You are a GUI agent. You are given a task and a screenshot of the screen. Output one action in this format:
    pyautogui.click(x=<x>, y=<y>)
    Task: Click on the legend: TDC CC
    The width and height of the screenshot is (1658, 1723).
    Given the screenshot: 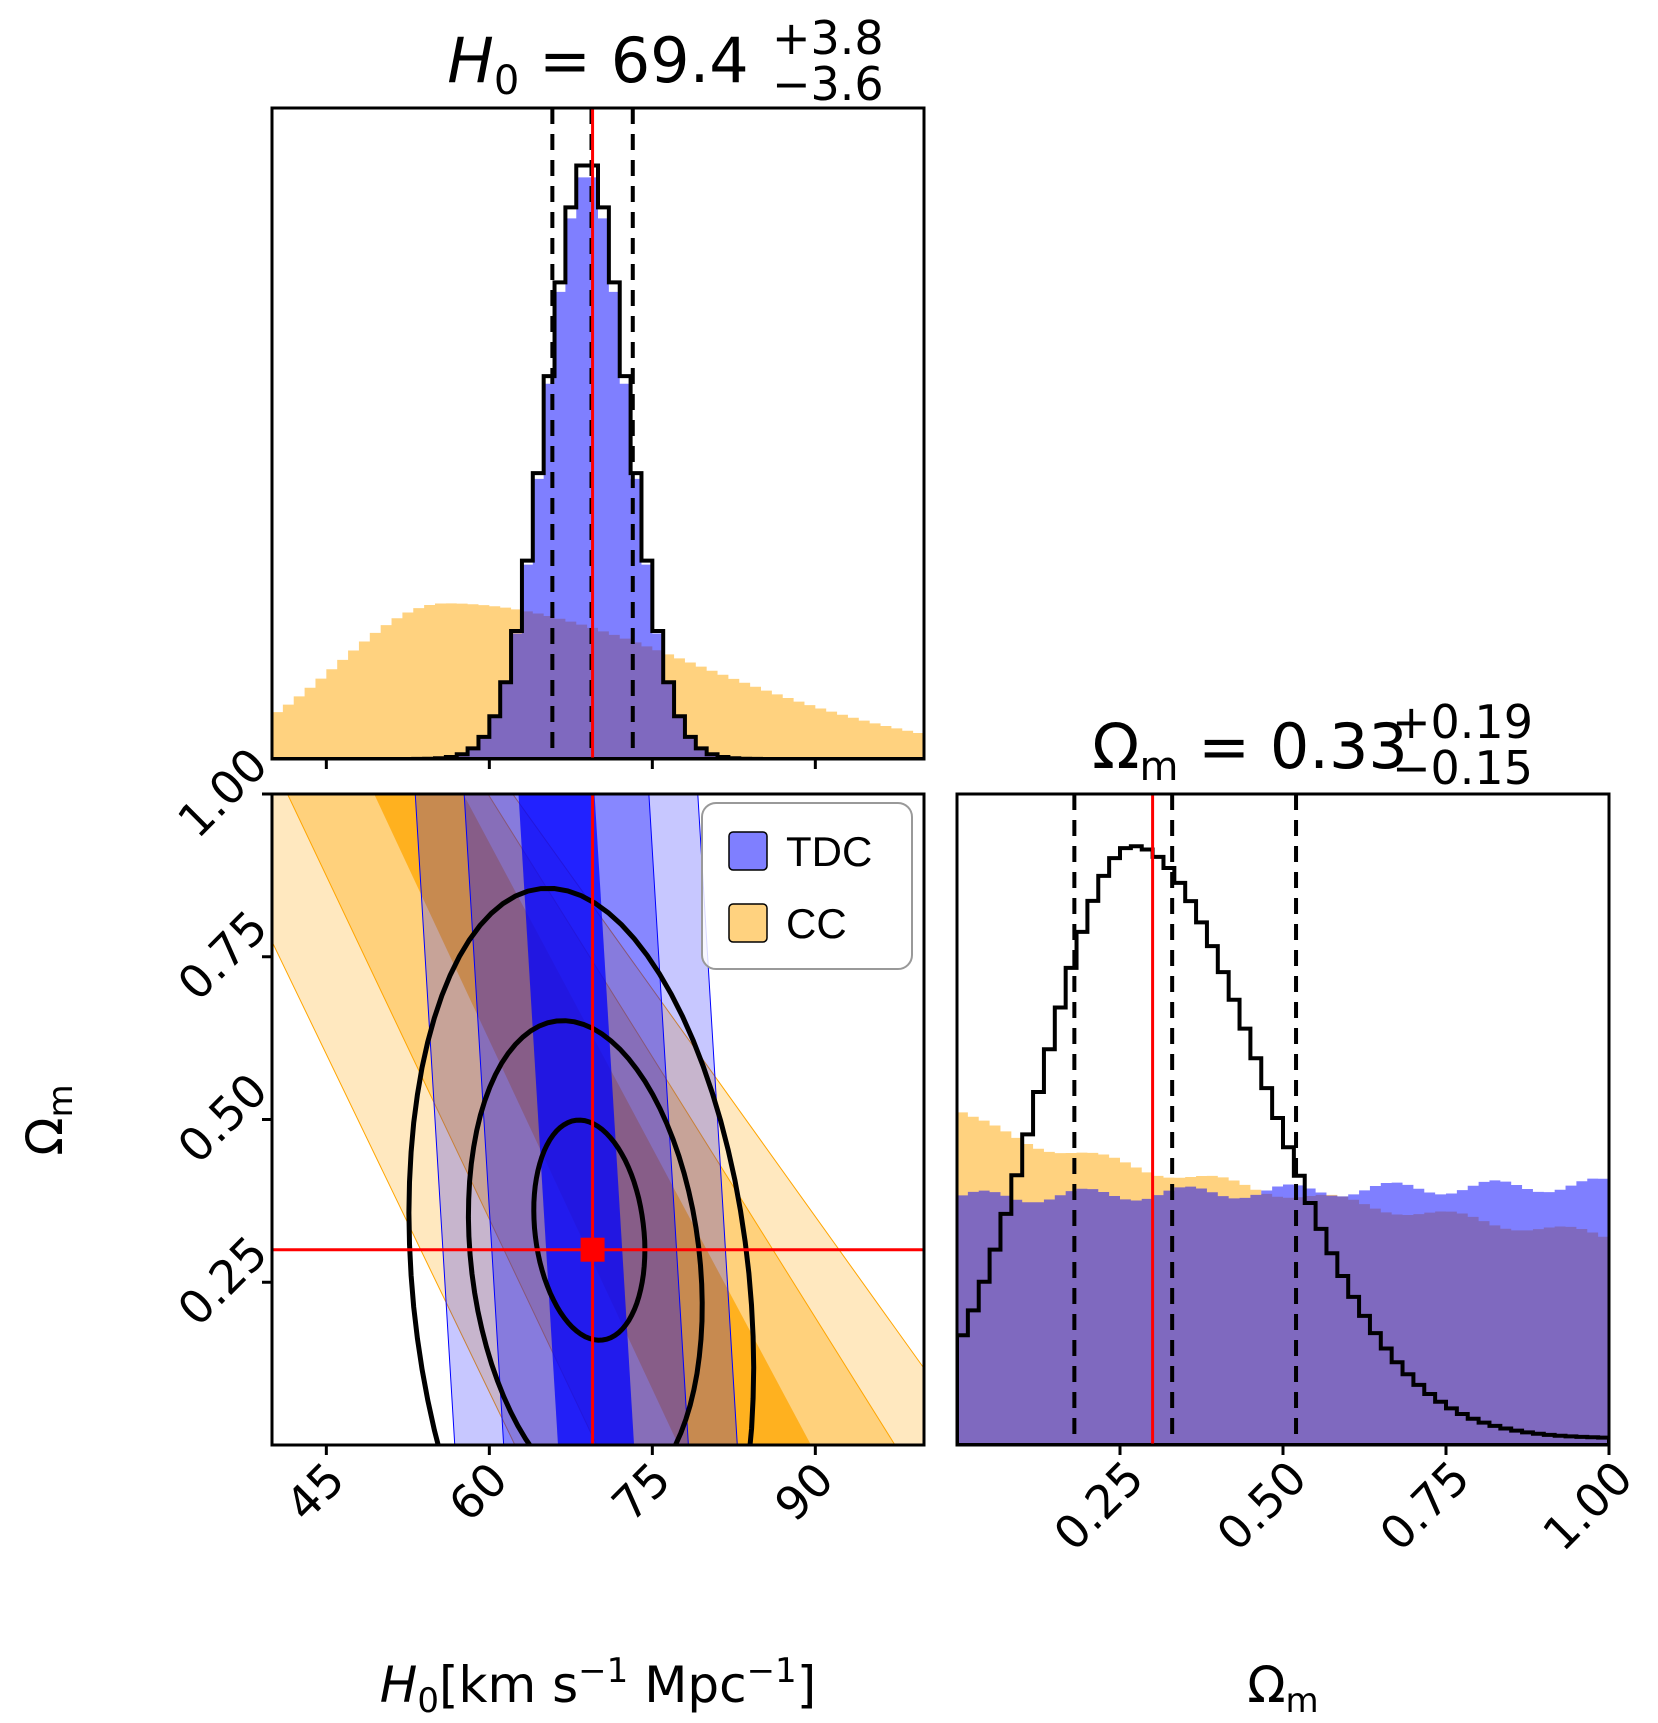 What is the action you would take?
    pyautogui.click(x=807, y=886)
    